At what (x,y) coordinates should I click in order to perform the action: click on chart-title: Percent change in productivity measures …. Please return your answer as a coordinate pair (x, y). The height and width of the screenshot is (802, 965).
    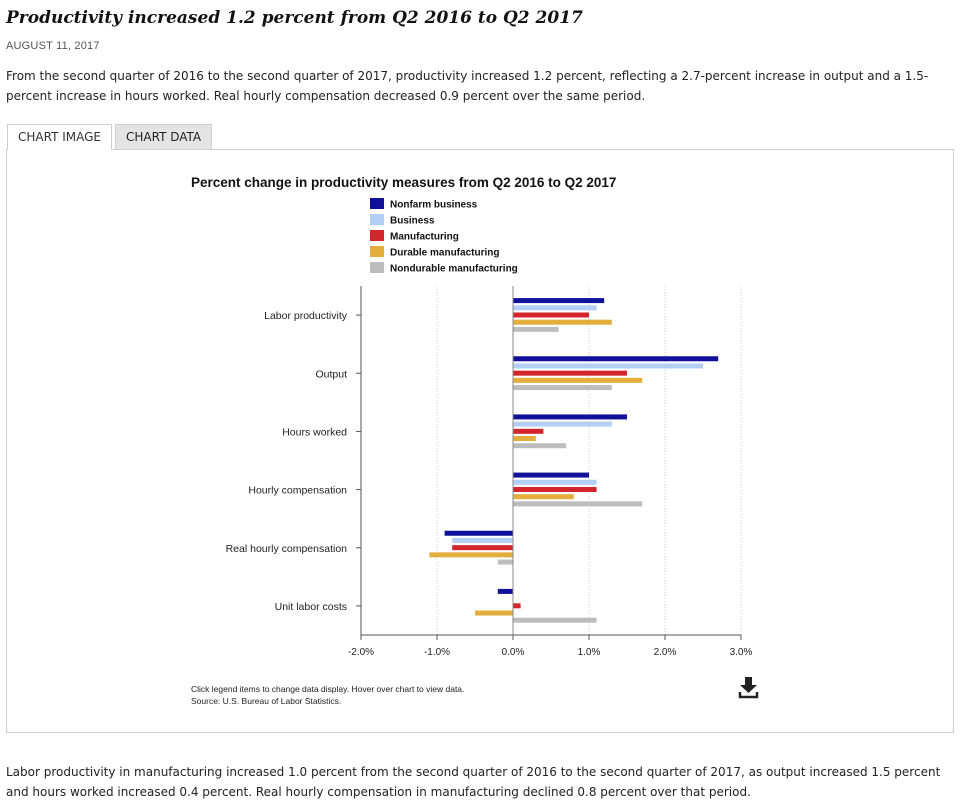
    Looking at the image, I should click on (403, 182).